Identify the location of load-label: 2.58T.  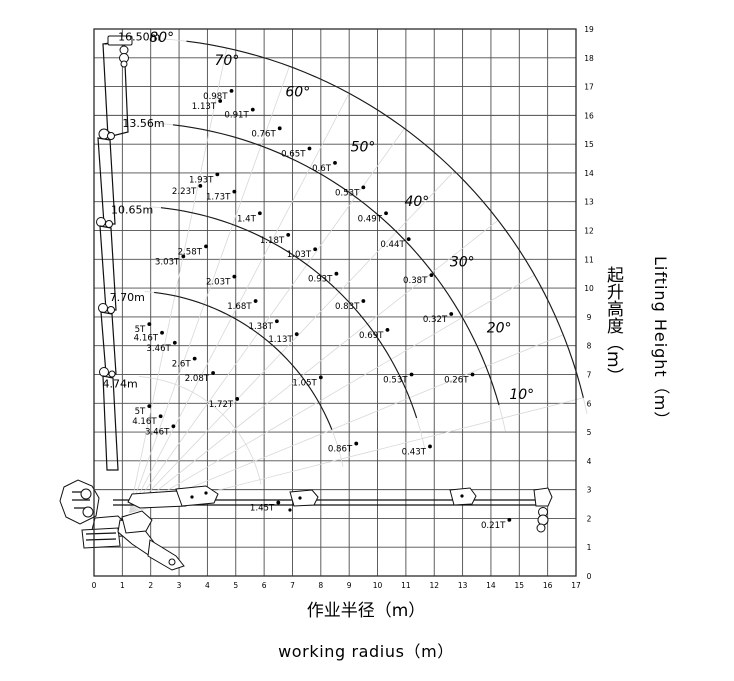
(190, 252).